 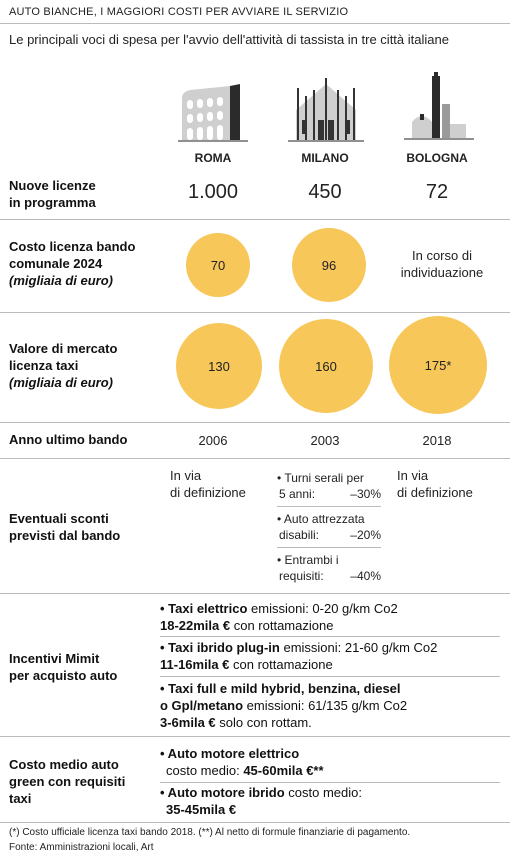 I want to click on label-line: Eventuali sconti, so click(x=59, y=518).